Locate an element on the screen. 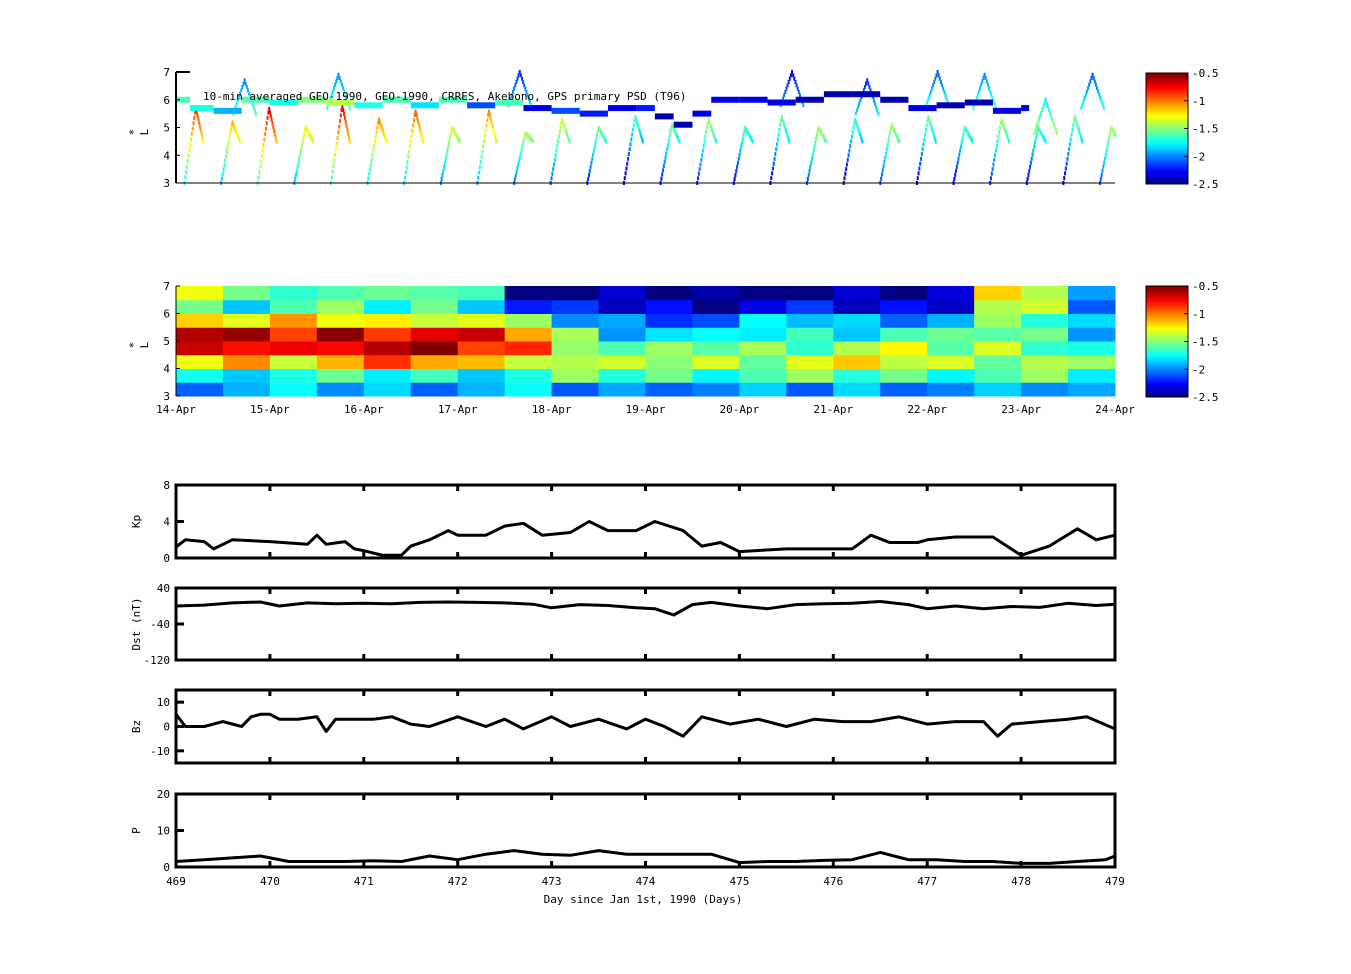  axes-frame is located at coordinates (645, 726).